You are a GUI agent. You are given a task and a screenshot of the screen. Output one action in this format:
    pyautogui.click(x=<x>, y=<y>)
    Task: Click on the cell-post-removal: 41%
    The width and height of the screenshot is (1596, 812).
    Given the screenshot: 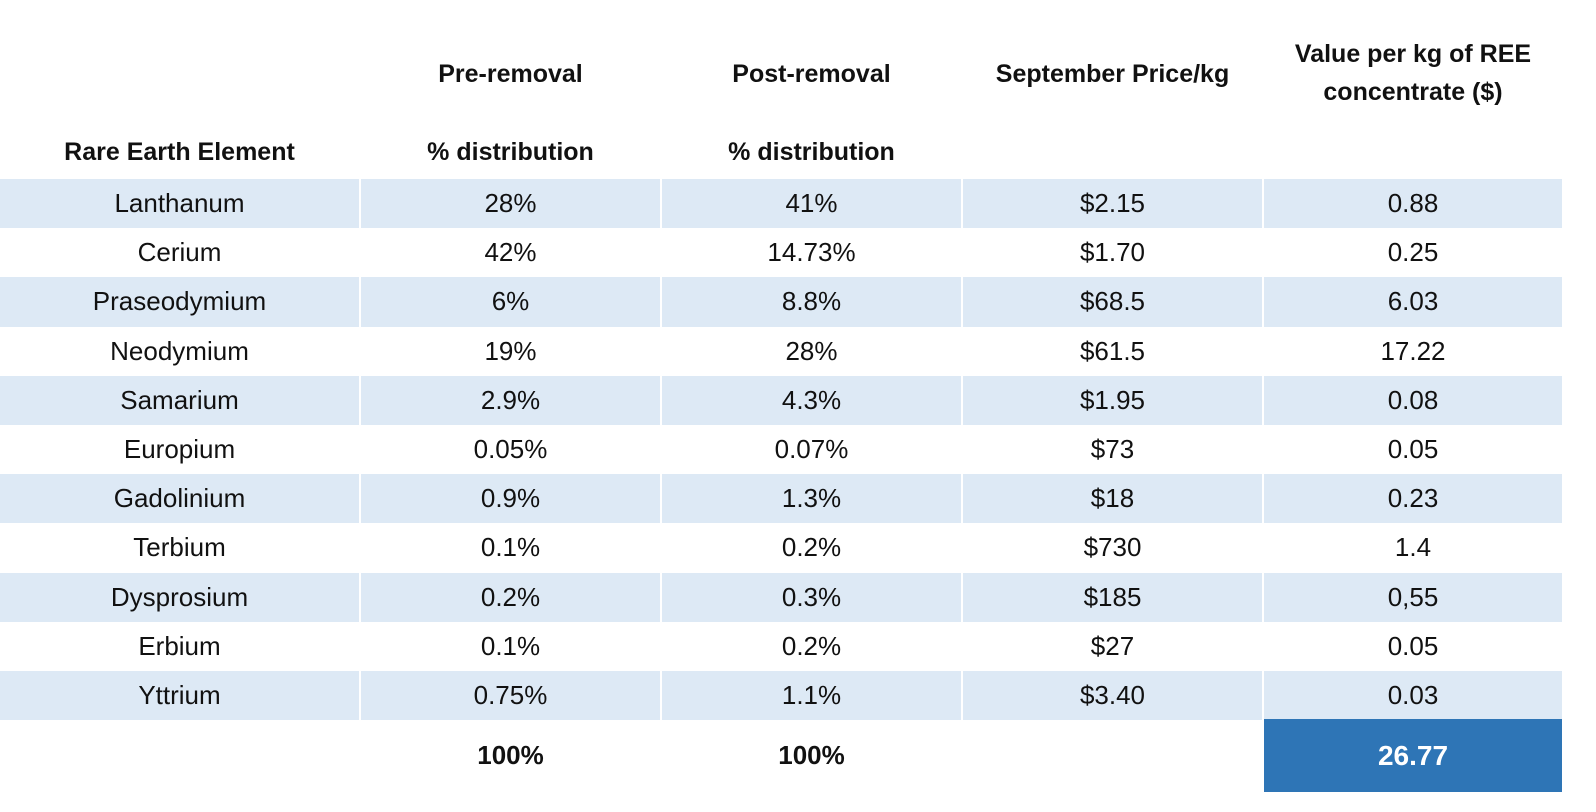 What is the action you would take?
    pyautogui.click(x=811, y=204)
    